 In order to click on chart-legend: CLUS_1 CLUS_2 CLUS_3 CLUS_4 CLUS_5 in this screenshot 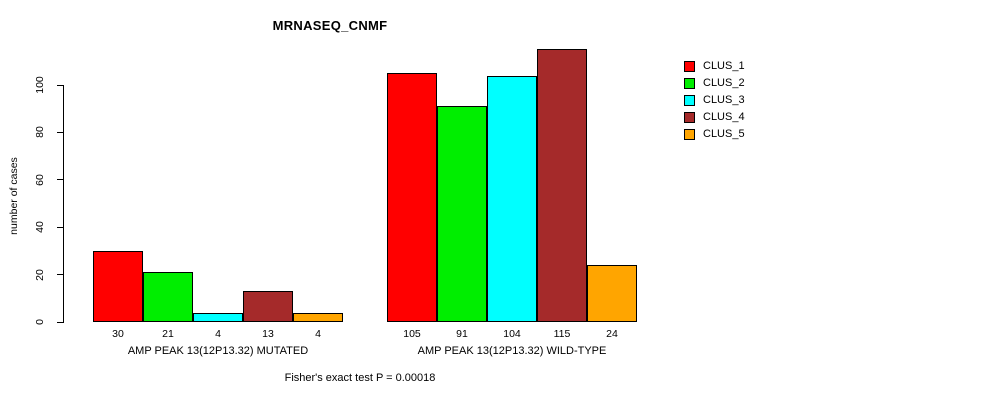, I will do `click(784, 102)`.